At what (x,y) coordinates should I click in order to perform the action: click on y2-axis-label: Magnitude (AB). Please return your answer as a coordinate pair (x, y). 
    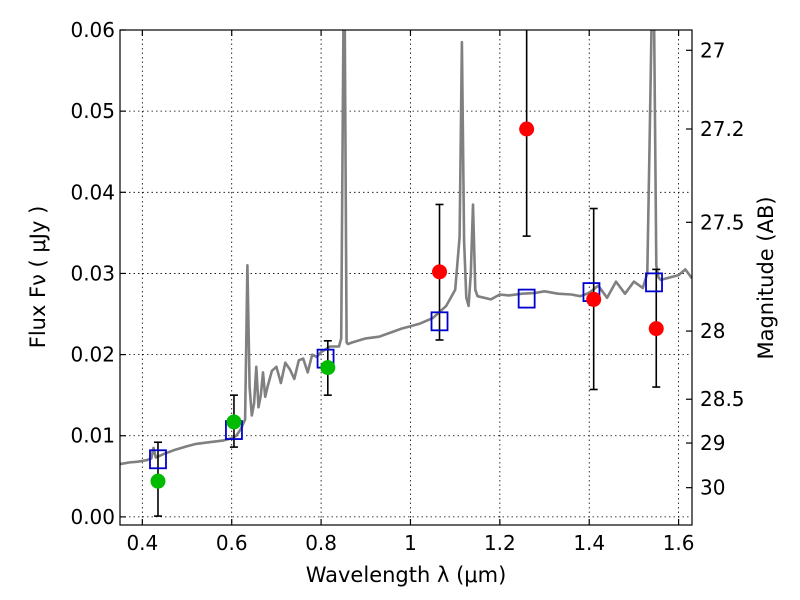
    Looking at the image, I should click on (766, 277).